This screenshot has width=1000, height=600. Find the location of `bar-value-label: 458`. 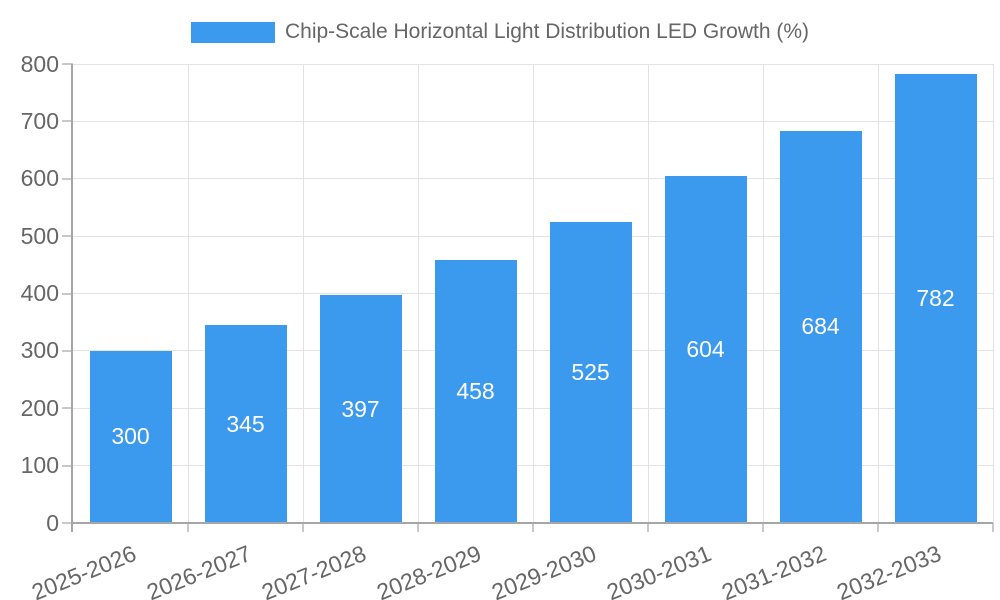

bar-value-label: 458 is located at coordinates (475, 391).